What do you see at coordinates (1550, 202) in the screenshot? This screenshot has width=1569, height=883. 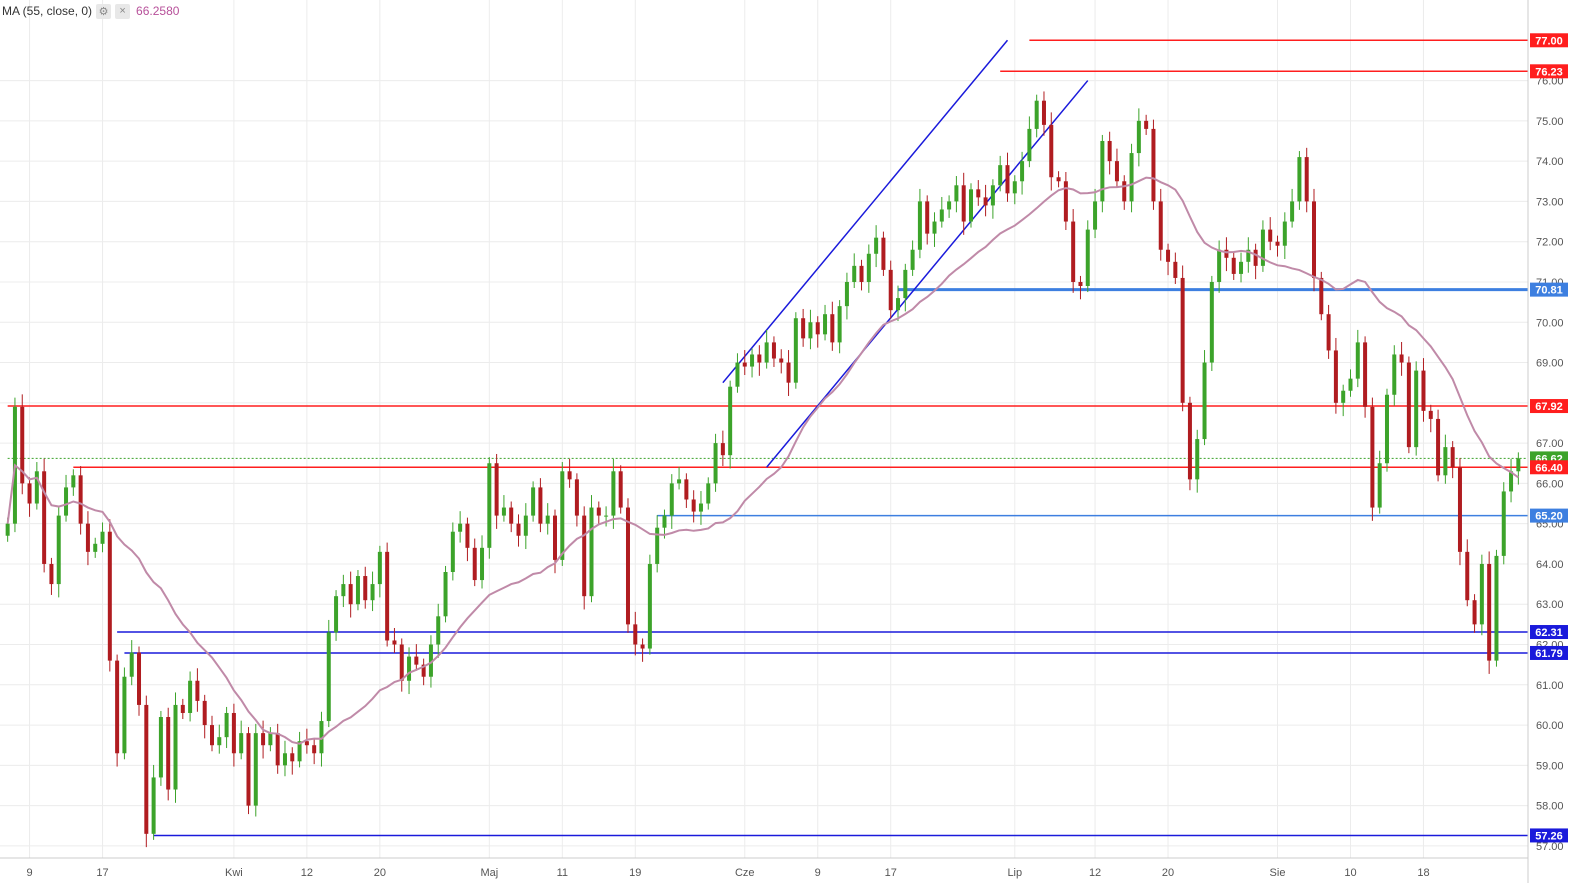 I see `y-tick-label: 73.00` at bounding box center [1550, 202].